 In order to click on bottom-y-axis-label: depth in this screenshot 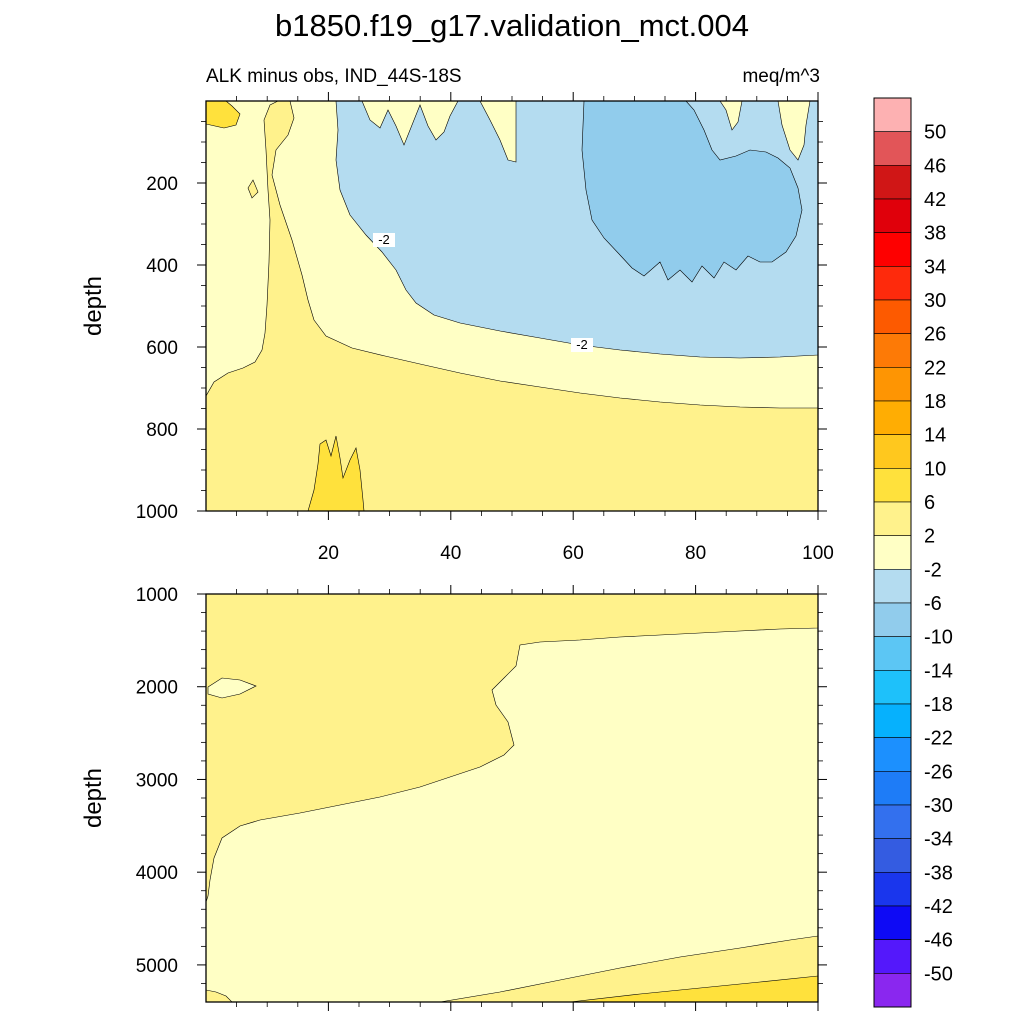, I will do `click(93, 798)`.